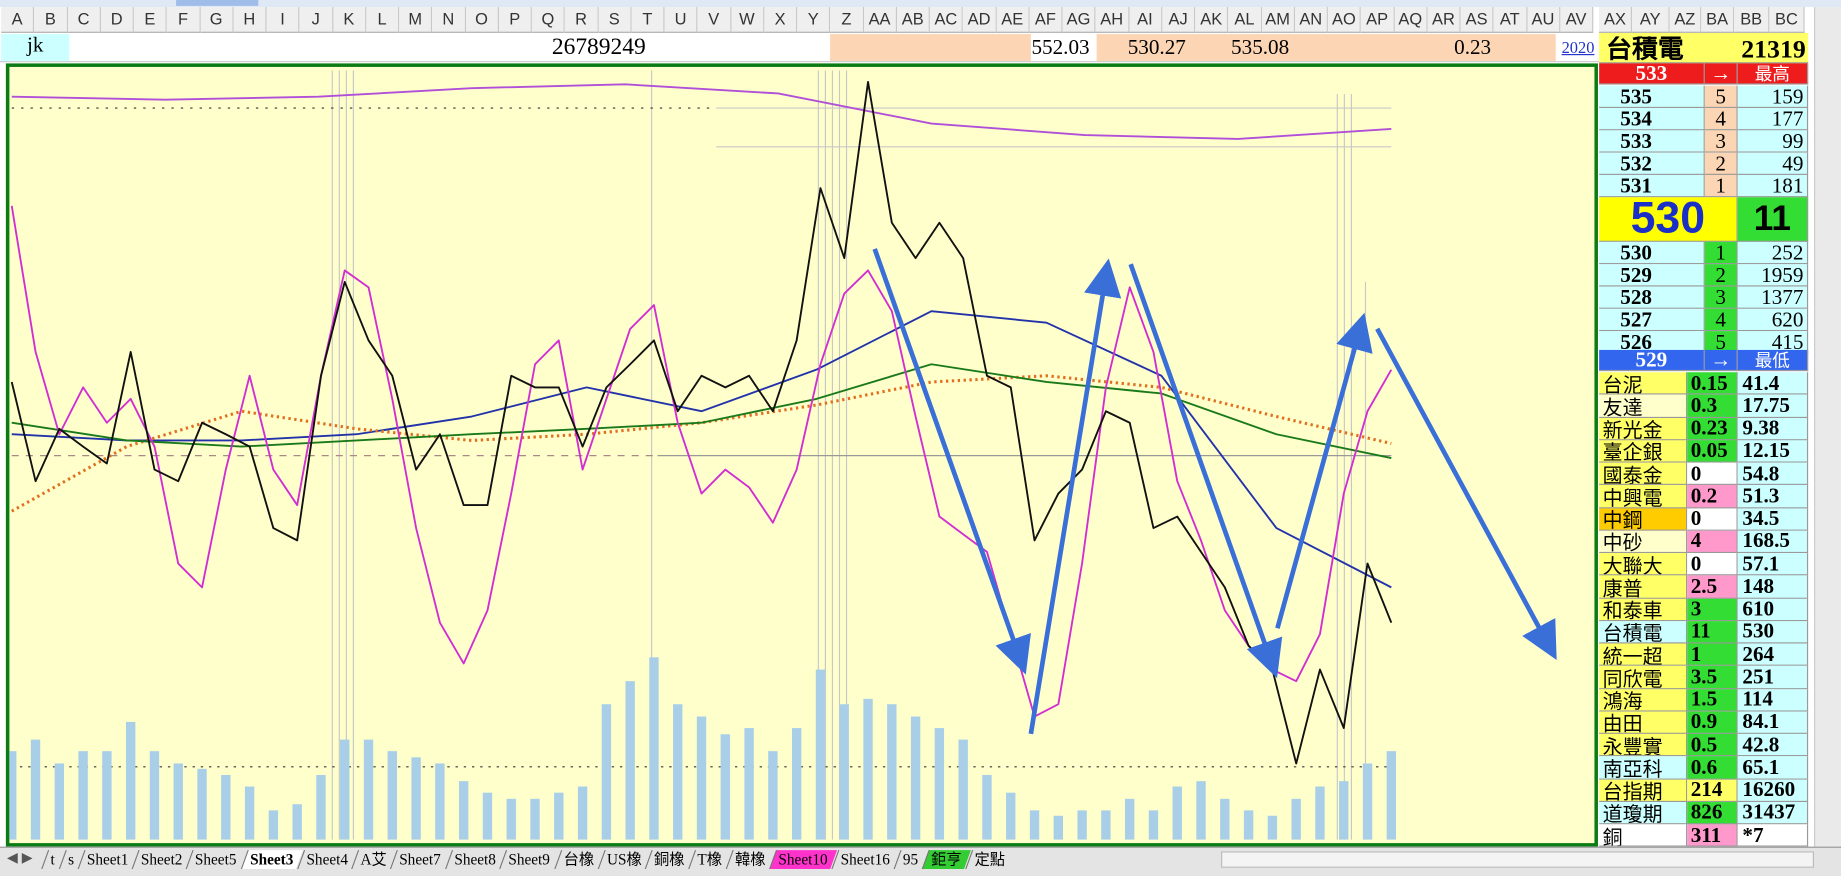 The height and width of the screenshot is (876, 1841). I want to click on sheet-tab: 銅橡, so click(670, 859).